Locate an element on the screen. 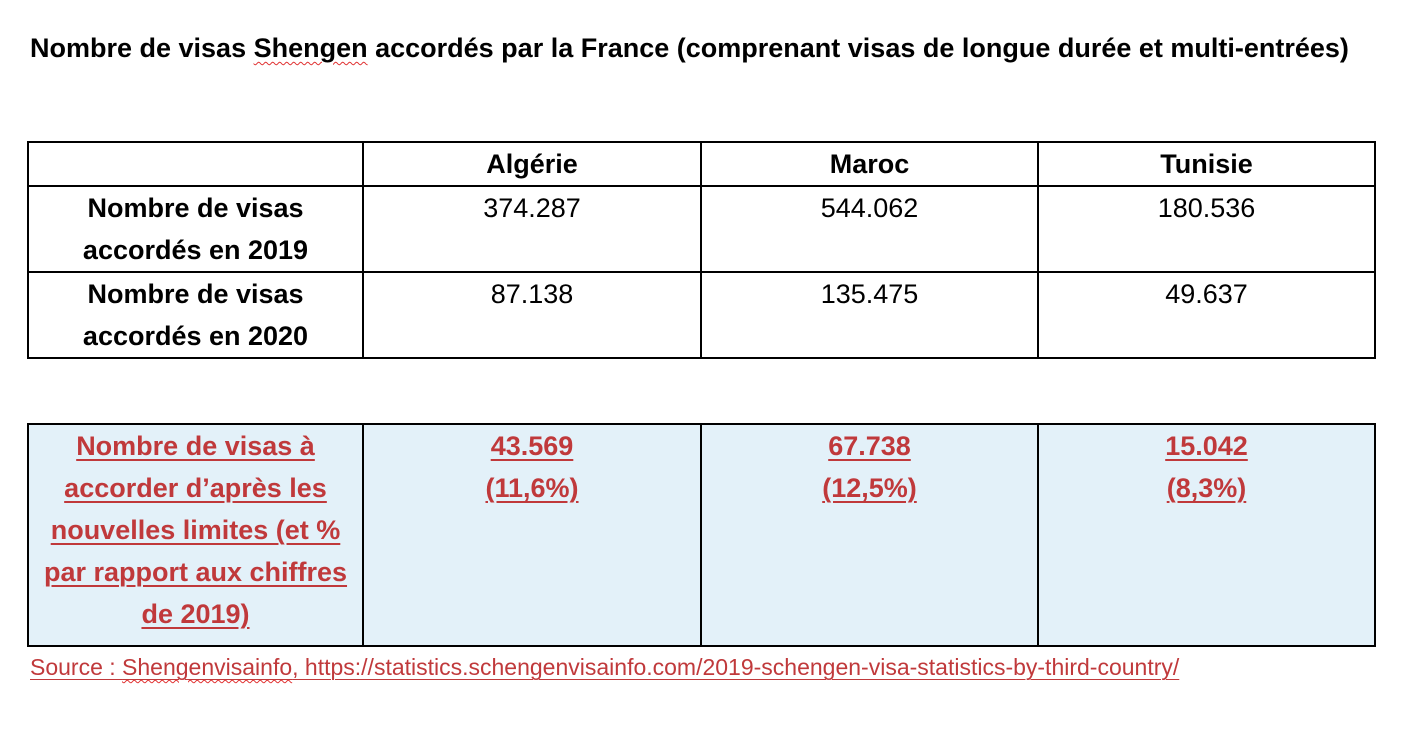 The height and width of the screenshot is (732, 1418). limits-number-algerie: 43.569 is located at coordinates (532, 446).